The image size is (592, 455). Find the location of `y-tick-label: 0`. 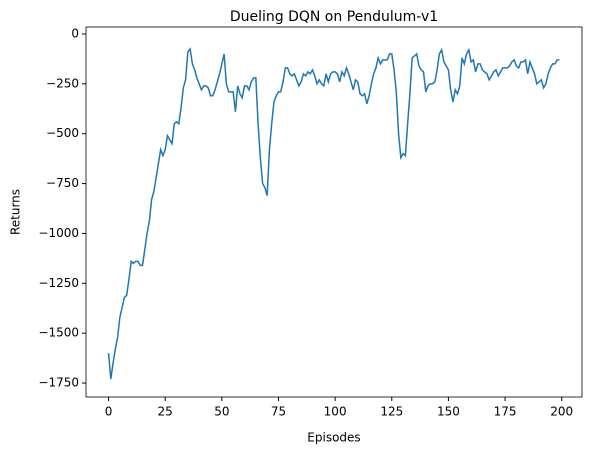

y-tick-label: 0 is located at coordinates (75, 33).